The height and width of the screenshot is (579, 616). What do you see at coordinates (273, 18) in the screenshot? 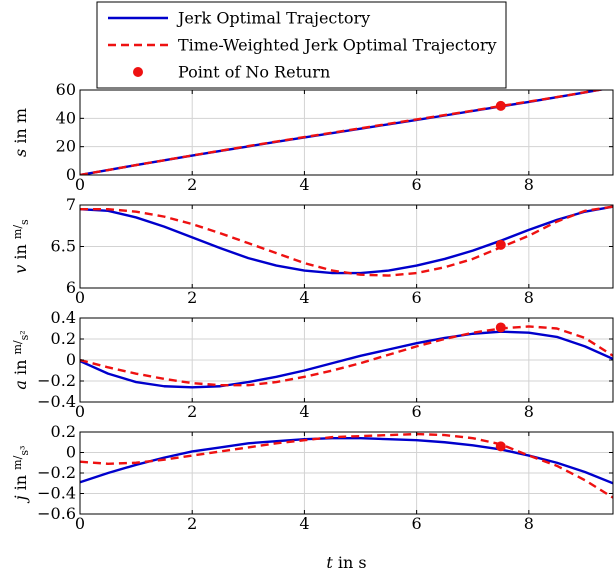
I see `legend-label-jerk: Jerk Optimal Trajectory` at bounding box center [273, 18].